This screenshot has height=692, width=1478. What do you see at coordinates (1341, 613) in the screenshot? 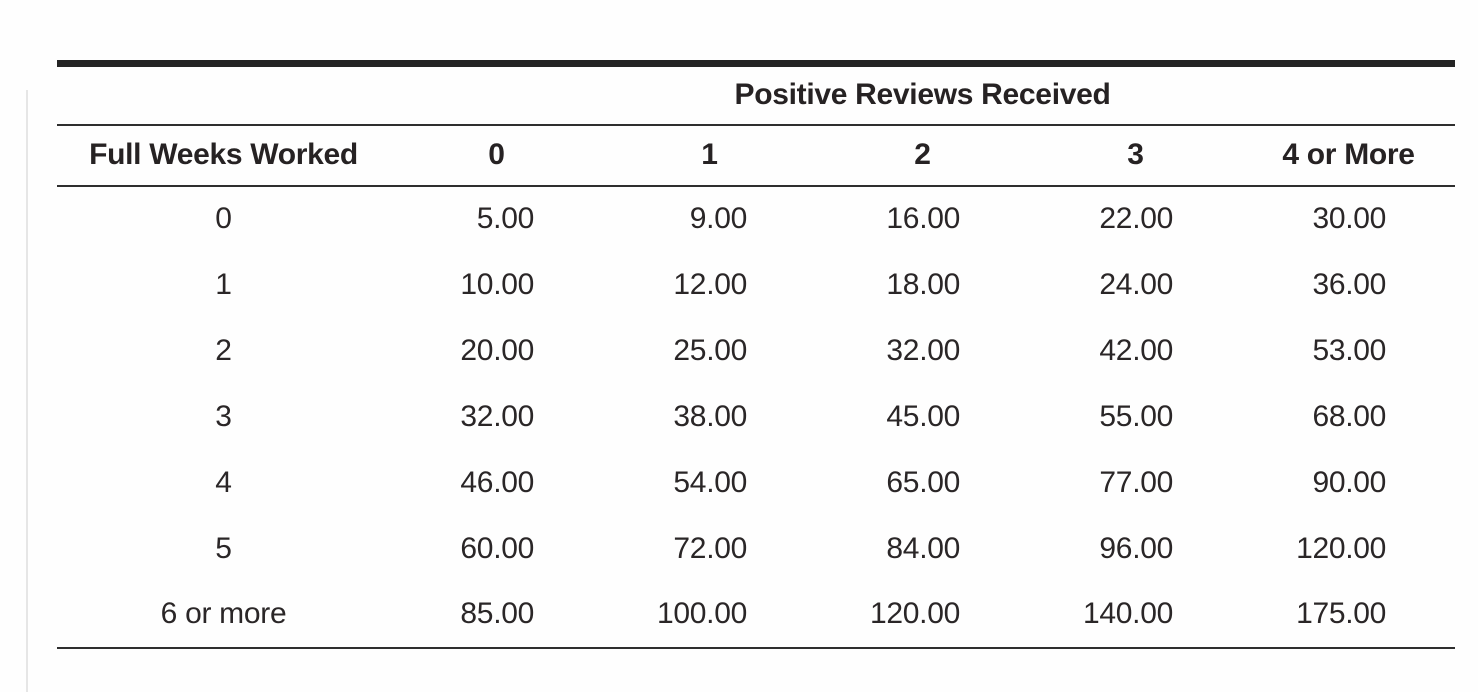
I see `value-cell: 175.00` at bounding box center [1341, 613].